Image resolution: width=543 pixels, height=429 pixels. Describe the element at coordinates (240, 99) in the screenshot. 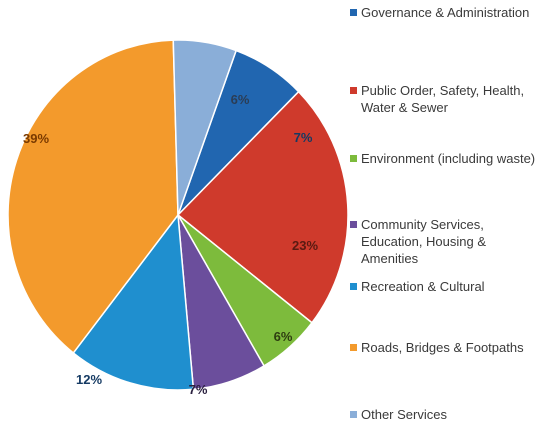

I see `slice-label-7: 6%` at that location.